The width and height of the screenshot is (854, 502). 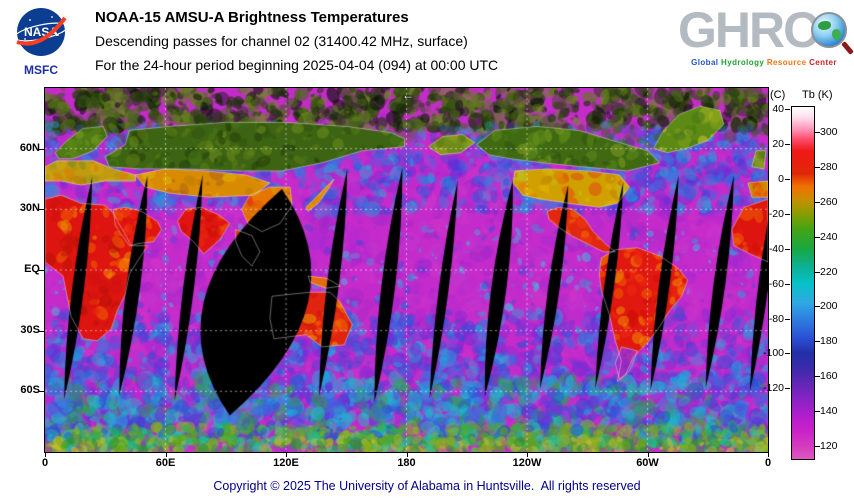 I want to click on colorbar-kelvin-label-260: 260, so click(x=829, y=201).